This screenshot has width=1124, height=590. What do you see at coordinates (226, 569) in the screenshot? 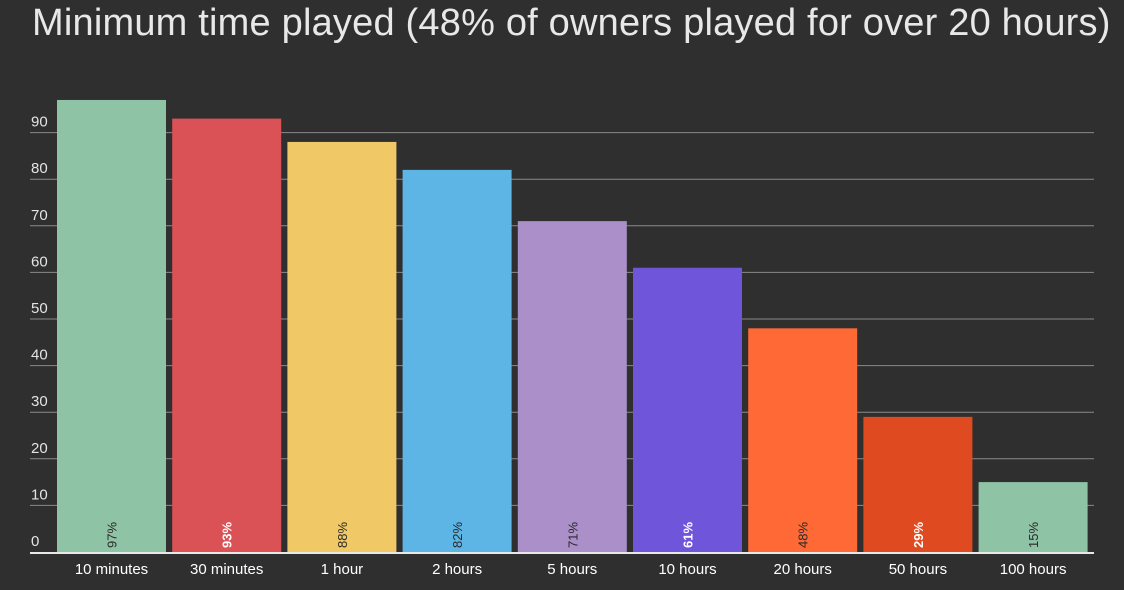
I see `x-tick-label: 30 minutes` at bounding box center [226, 569].